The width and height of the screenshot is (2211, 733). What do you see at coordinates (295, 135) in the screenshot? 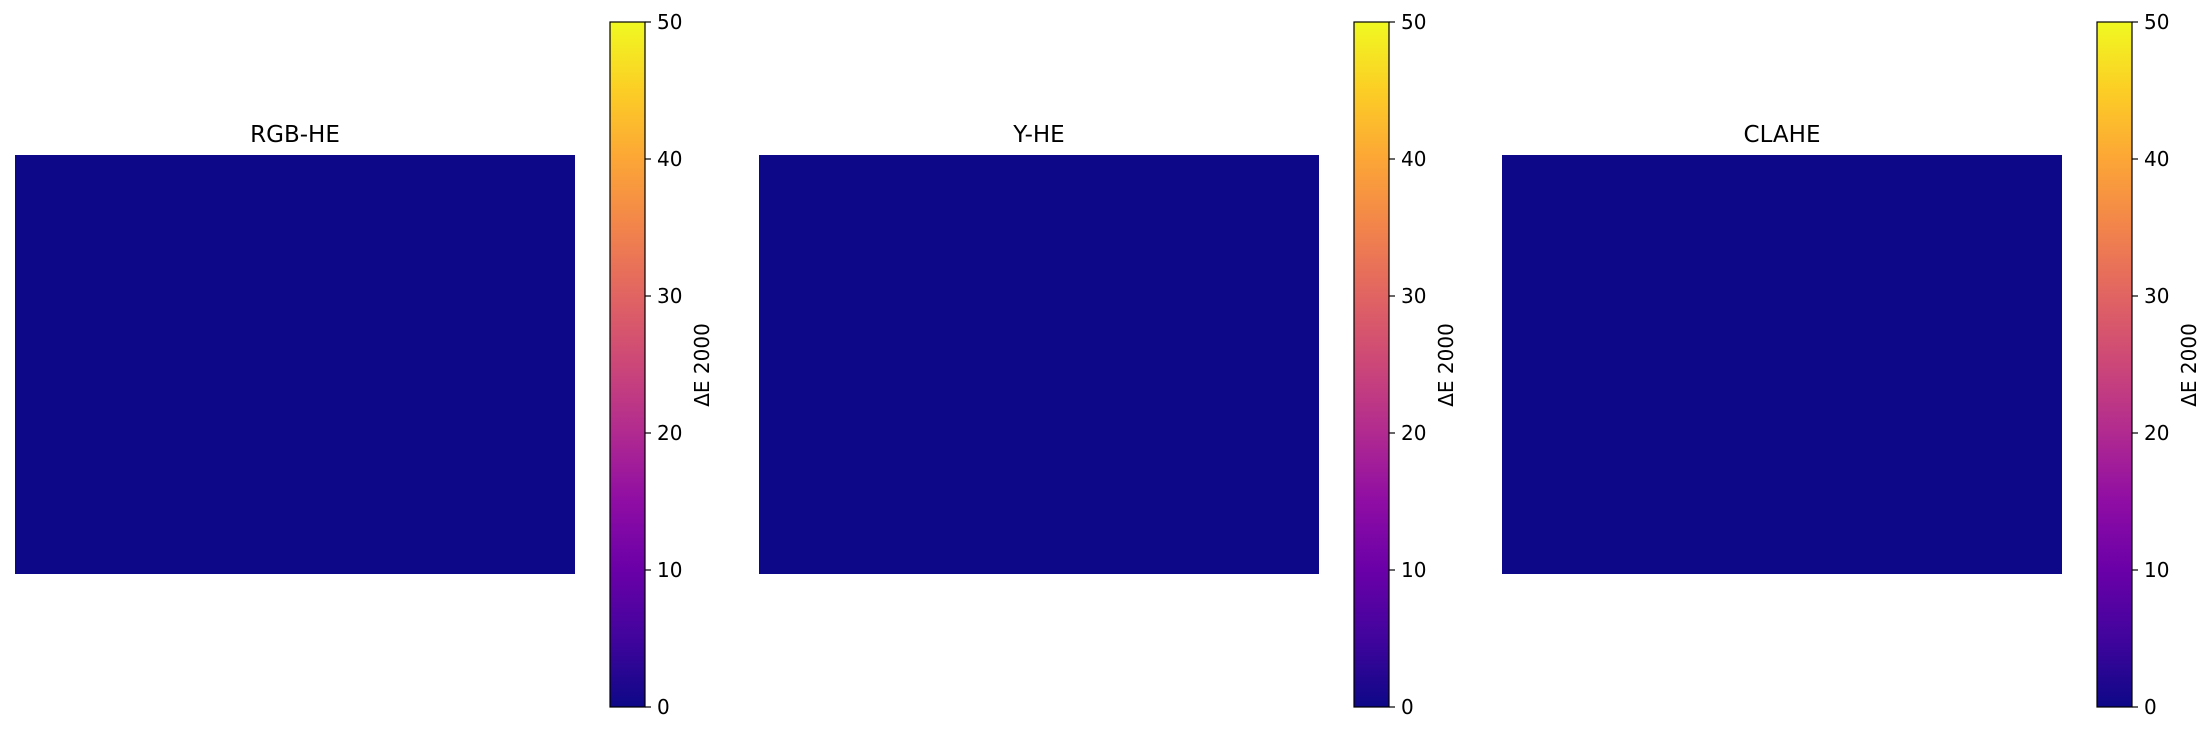
I see `panel-title: RGB-HE` at bounding box center [295, 135].